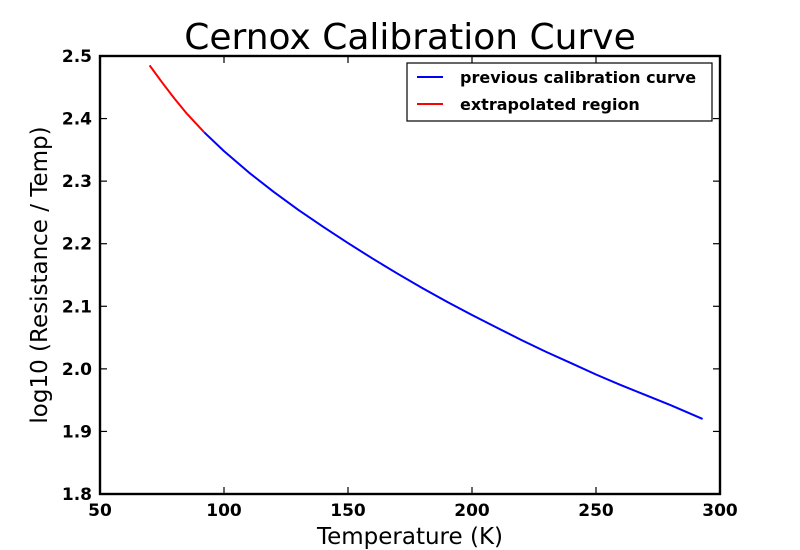  Describe the element at coordinates (77, 495) in the screenshot. I see `y-tick-label: 1.8` at that location.